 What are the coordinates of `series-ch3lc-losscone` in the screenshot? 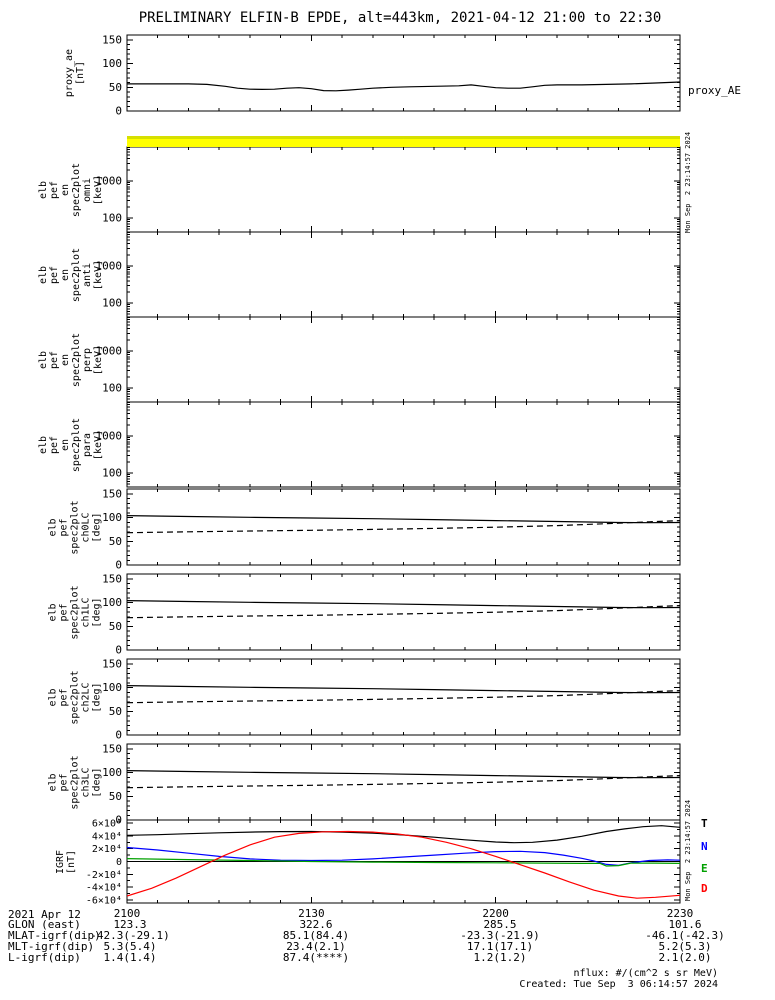 It's located at (403, 774).